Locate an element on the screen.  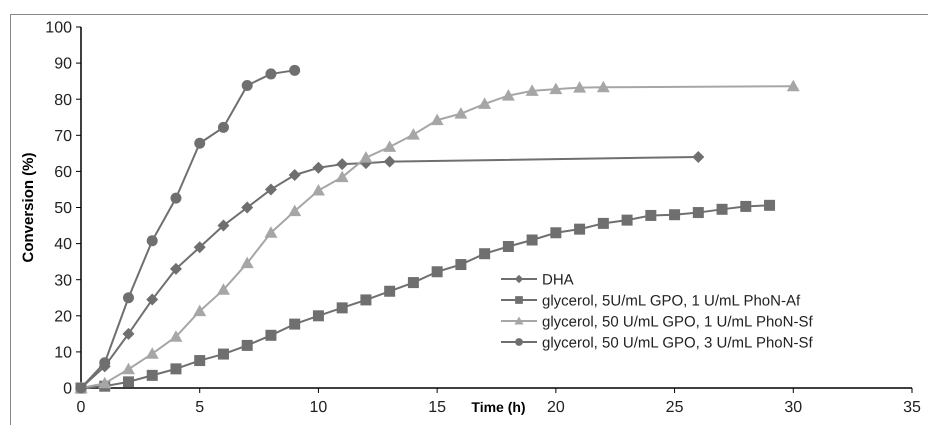
y-tick-label: 20 is located at coordinates (63, 317).